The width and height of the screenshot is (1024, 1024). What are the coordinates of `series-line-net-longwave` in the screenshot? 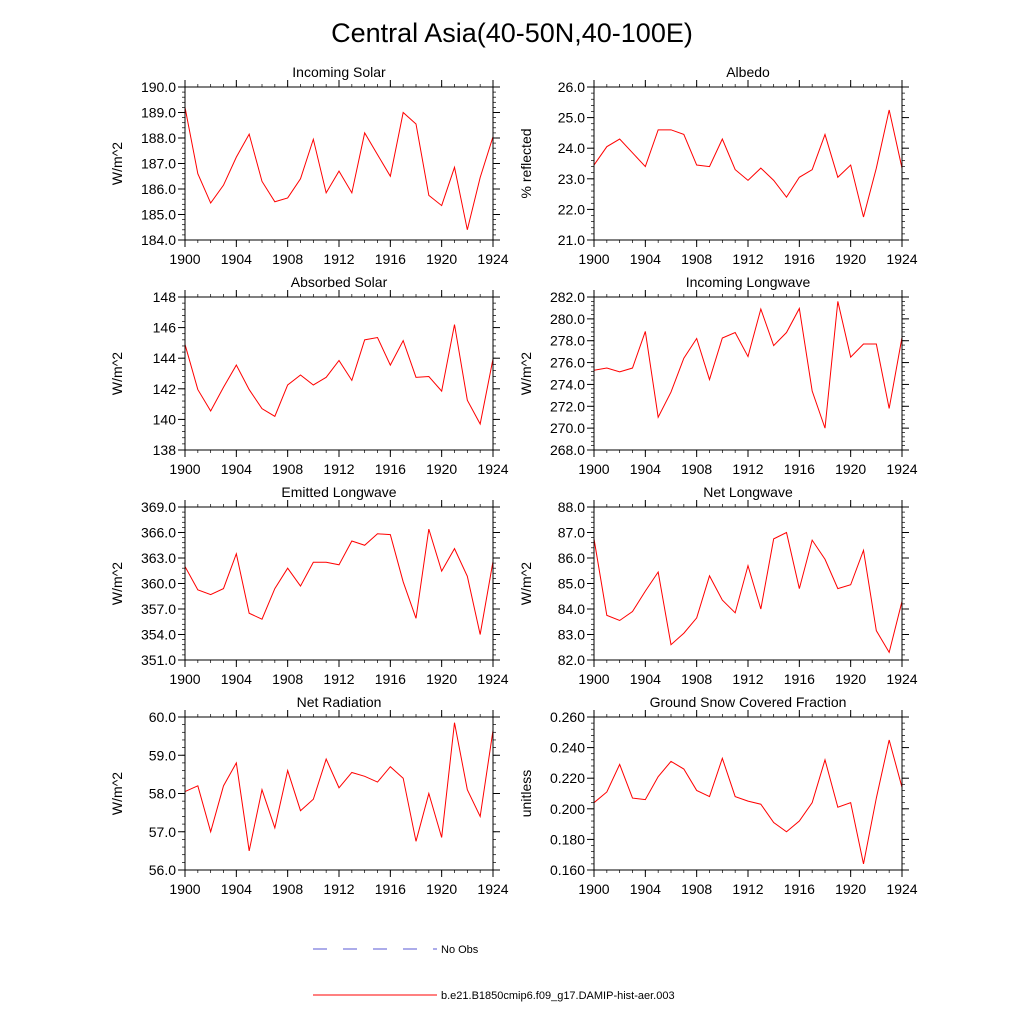 It's located at (748, 592).